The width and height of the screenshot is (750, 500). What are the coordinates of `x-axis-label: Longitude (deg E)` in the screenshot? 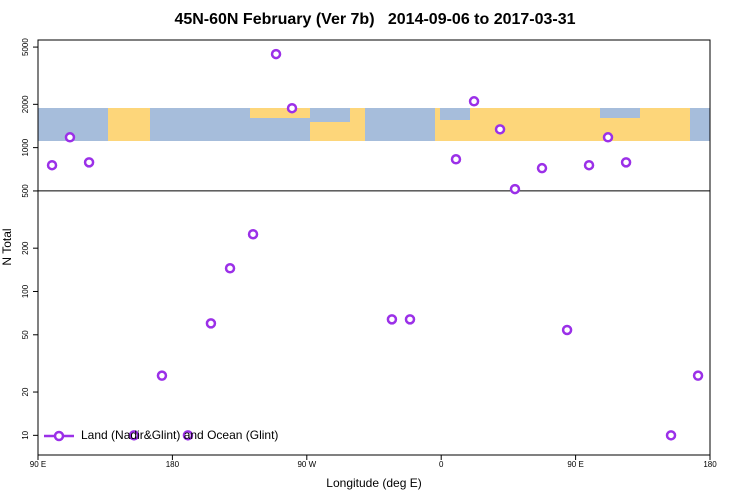 It's located at (373, 483).